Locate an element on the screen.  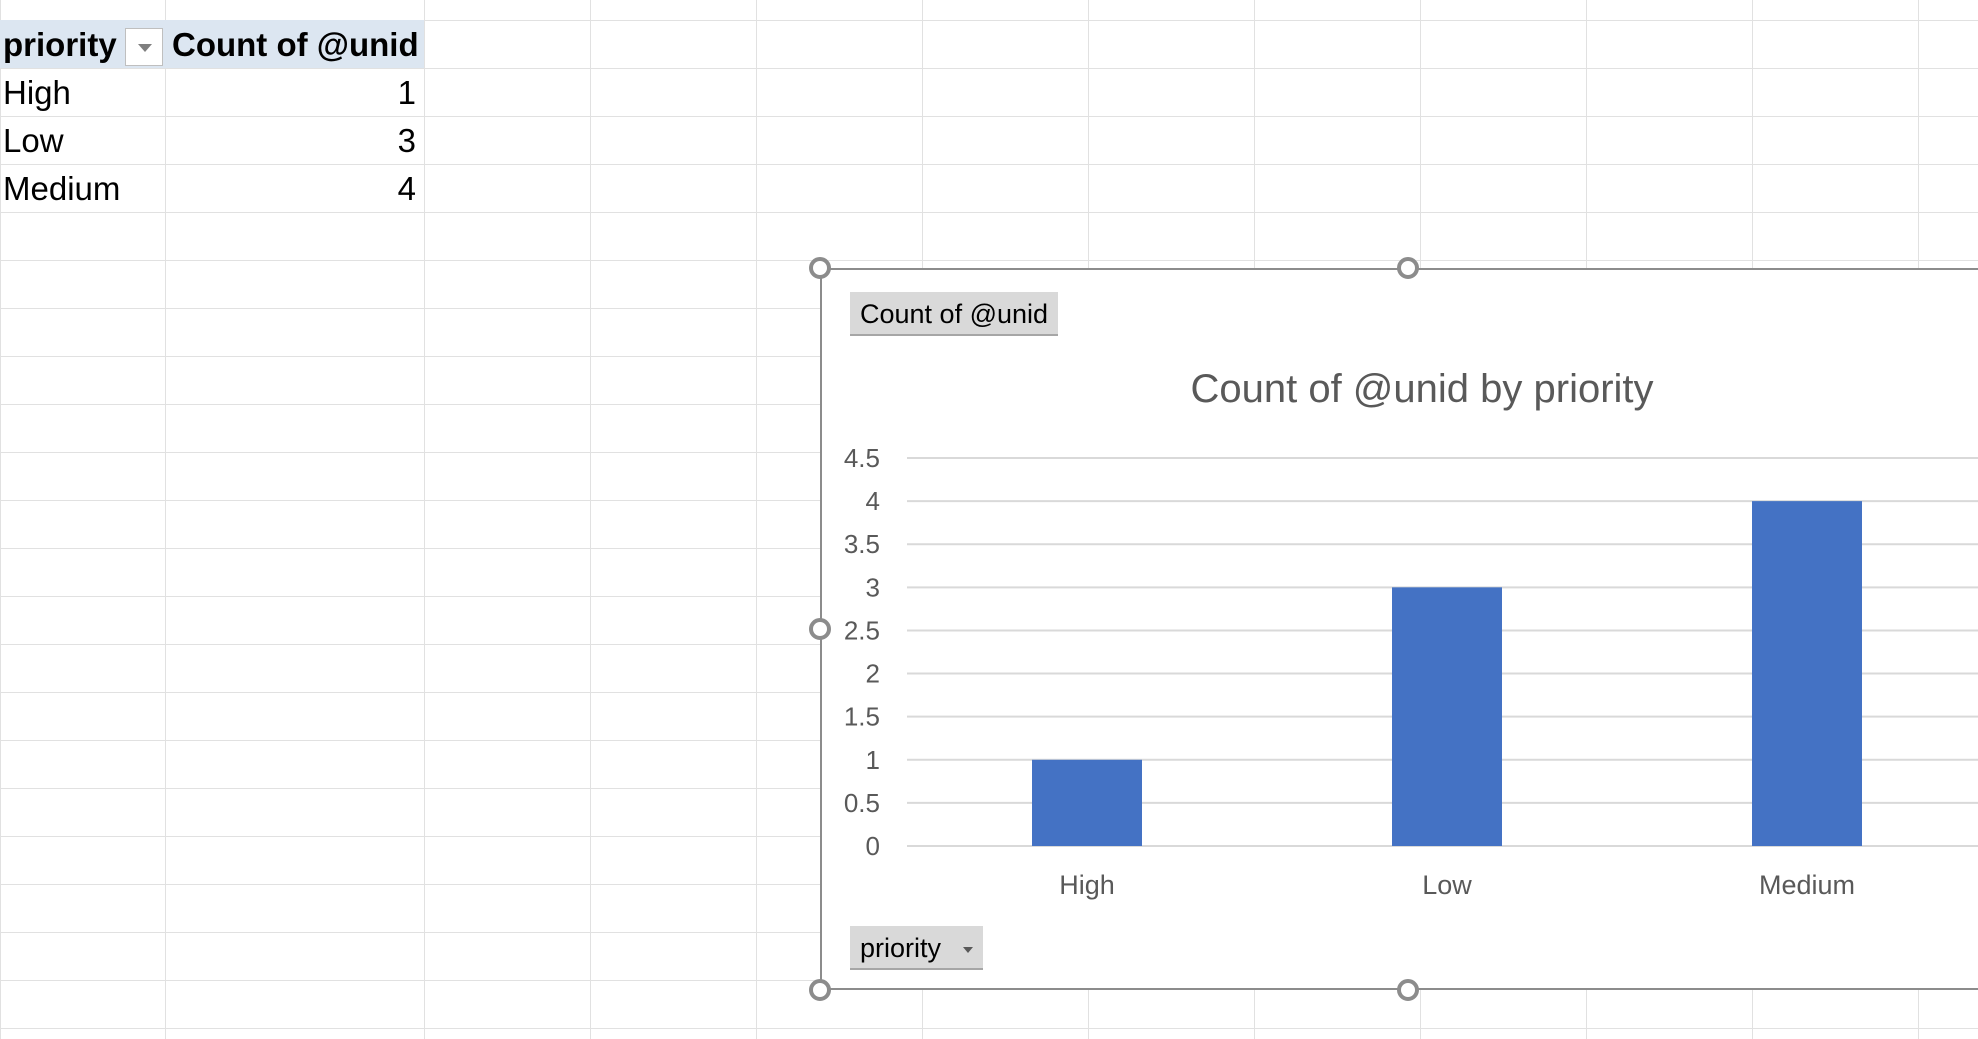
y-tick-label-4: 2 is located at coordinates (873, 674).